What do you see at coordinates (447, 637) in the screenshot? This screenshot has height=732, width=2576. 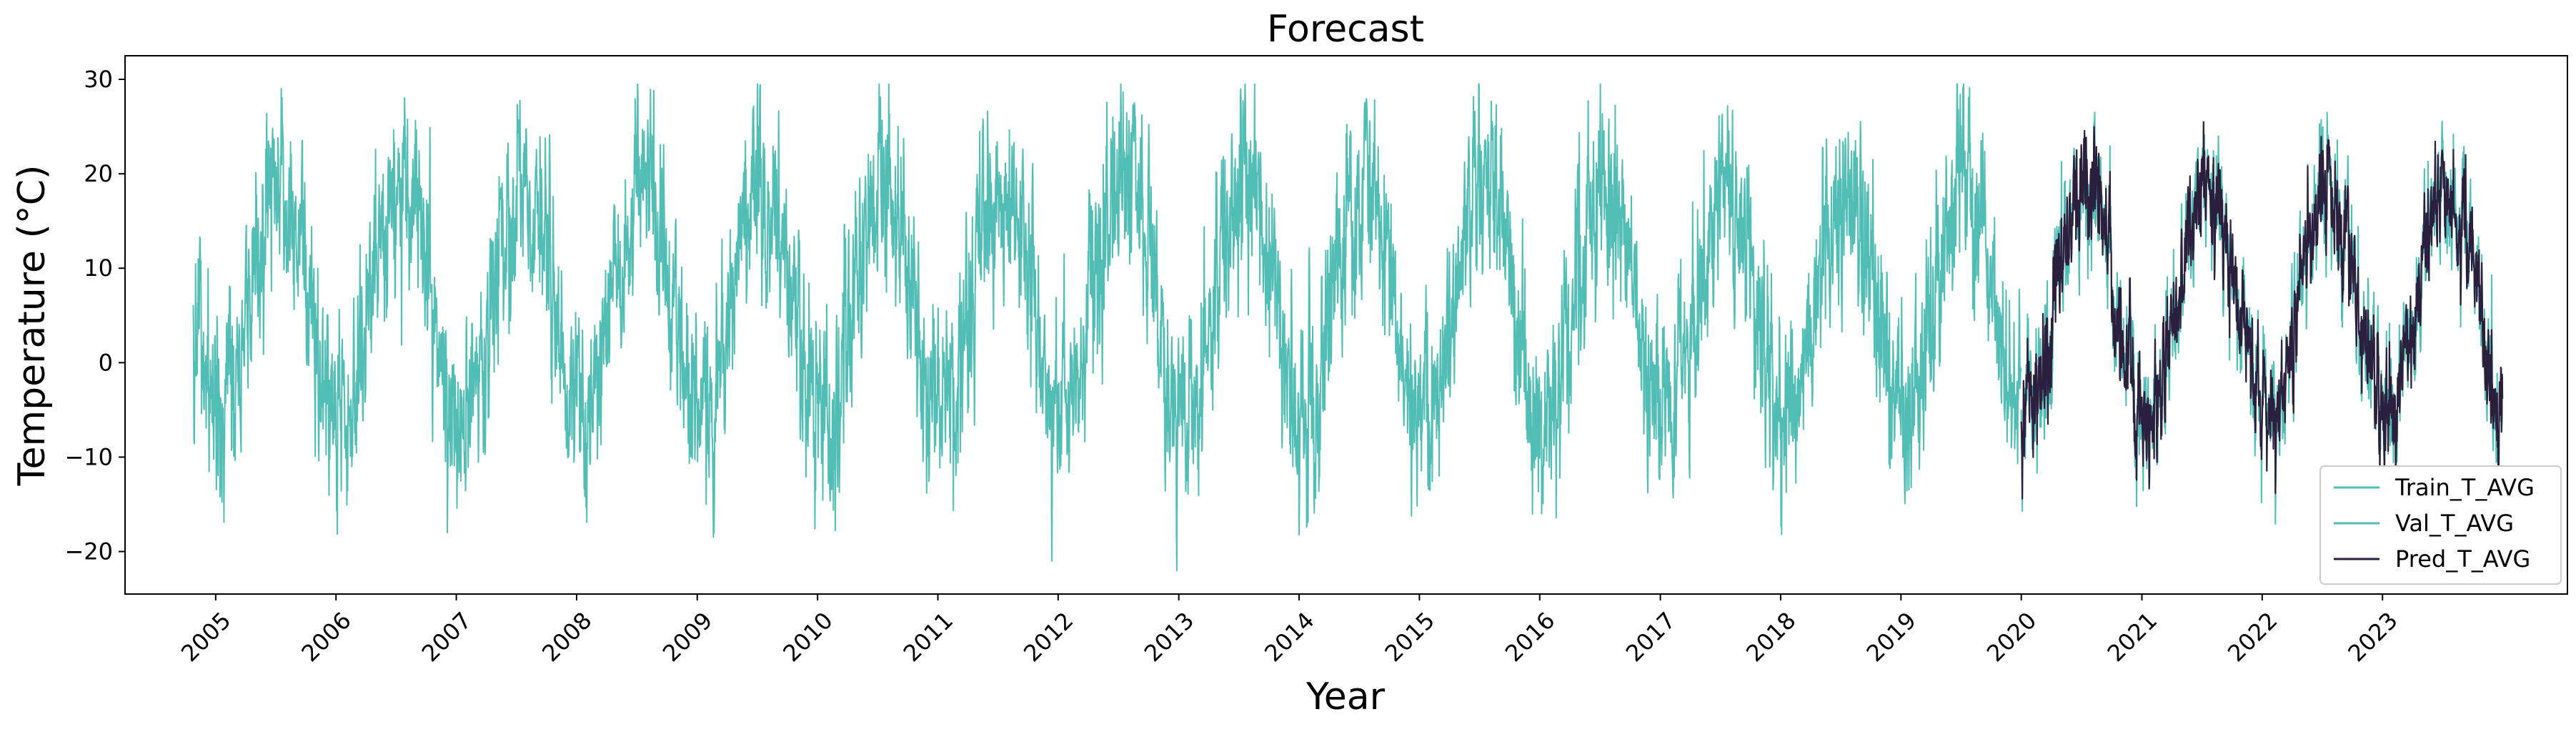 I see `x-tick-label: 2007` at bounding box center [447, 637].